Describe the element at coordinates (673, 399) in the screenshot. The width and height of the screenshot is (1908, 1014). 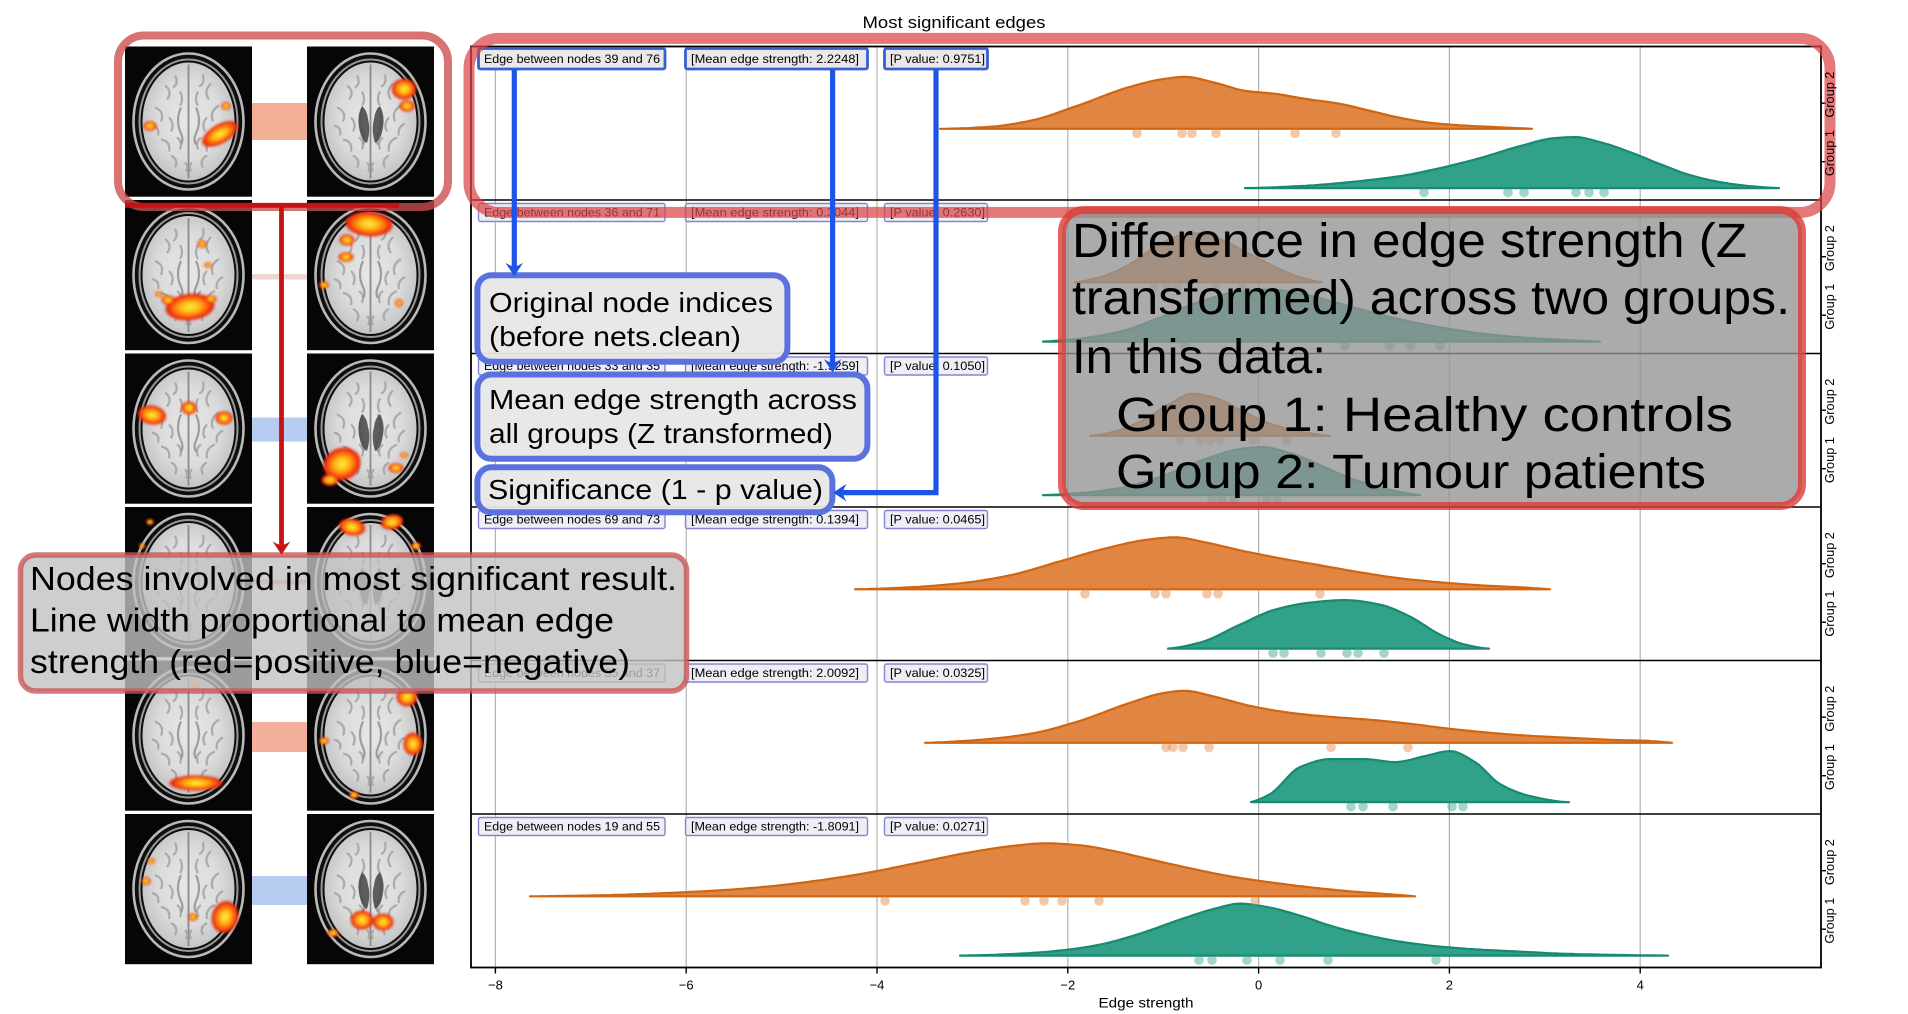
I see `svg-text: Mean edge strength across` at that location.